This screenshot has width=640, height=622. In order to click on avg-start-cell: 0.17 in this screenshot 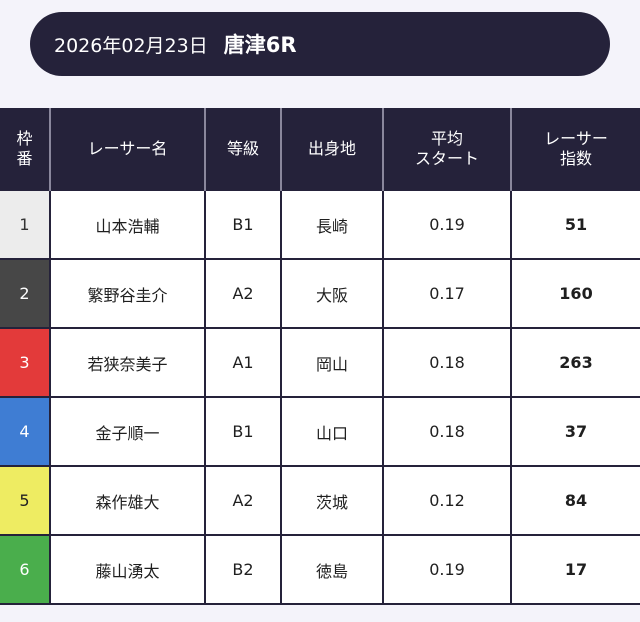, I will do `click(446, 293)`.